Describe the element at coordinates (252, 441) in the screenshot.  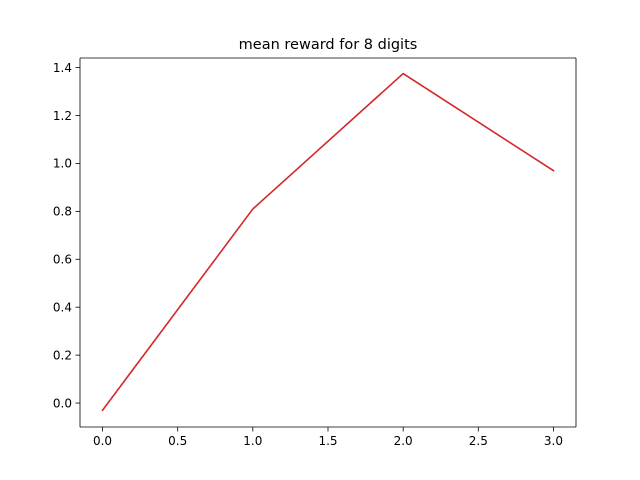
I see `x-tick-label: 1.0` at that location.